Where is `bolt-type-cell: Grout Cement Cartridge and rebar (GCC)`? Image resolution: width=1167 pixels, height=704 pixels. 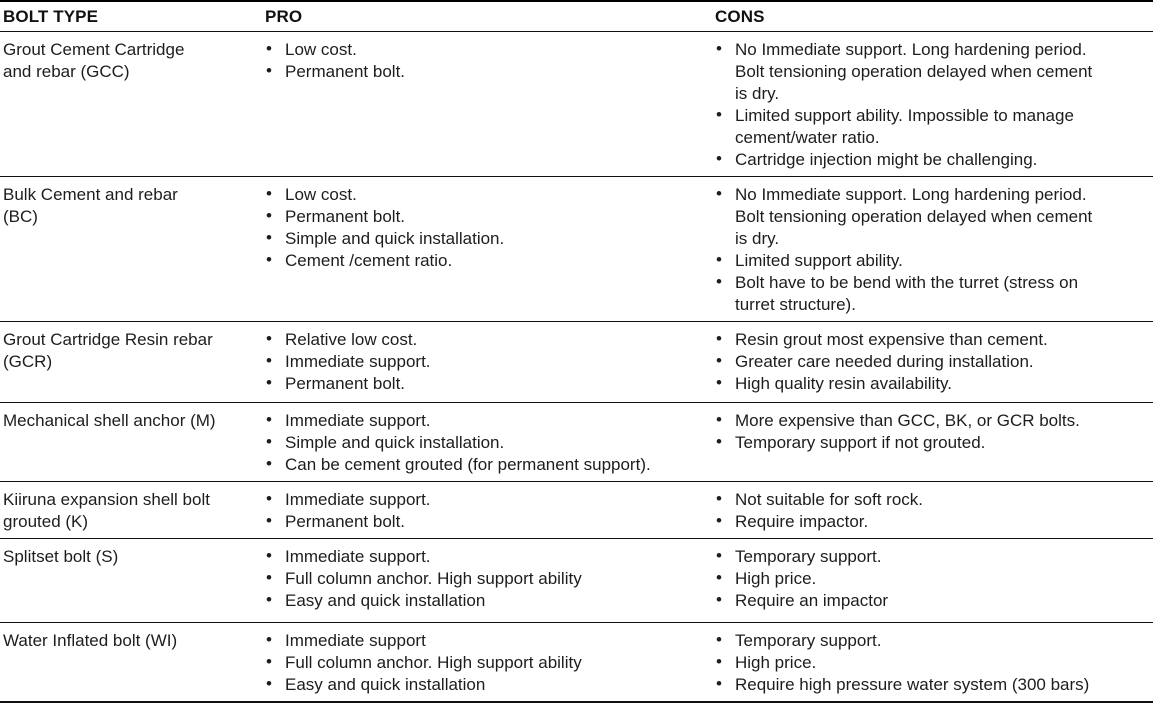 bolt-type-cell: Grout Cement Cartridge and rebar (GCC) is located at coordinates (131, 104).